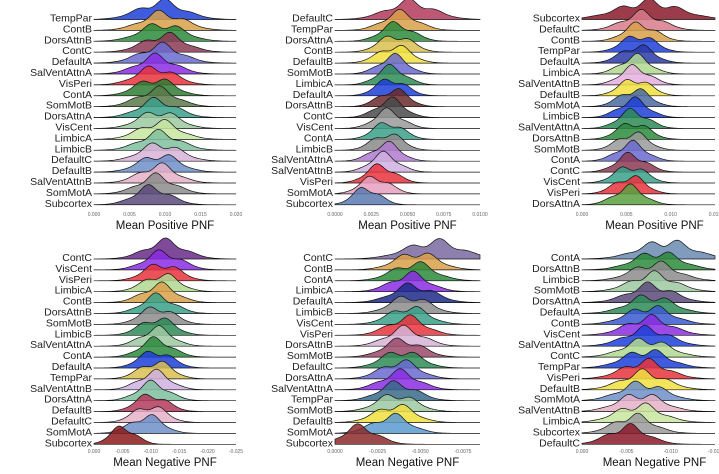  I want to click on ridge-contc, so click(407, 249).